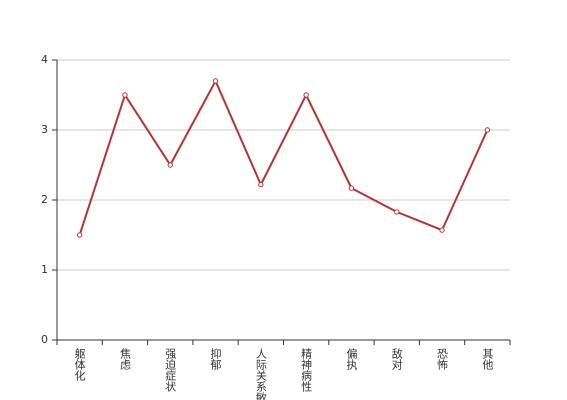 This screenshot has width=567, height=400. Describe the element at coordinates (306, 370) in the screenshot. I see `x-tick-label: 精神病性` at that location.